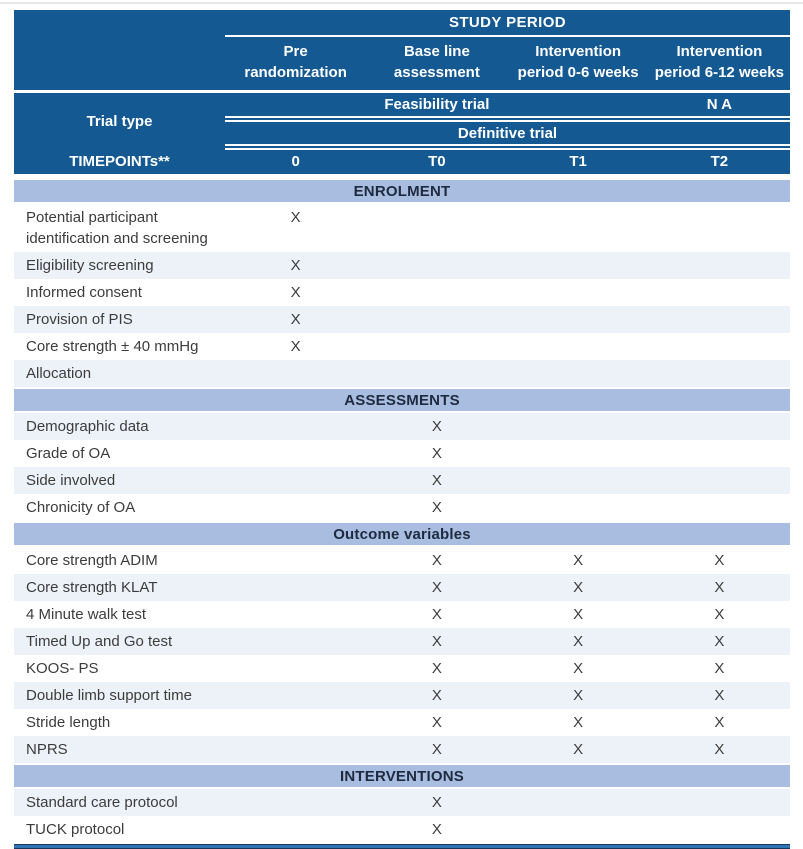  I want to click on table-row: Standard care protocol X, so click(402, 802).